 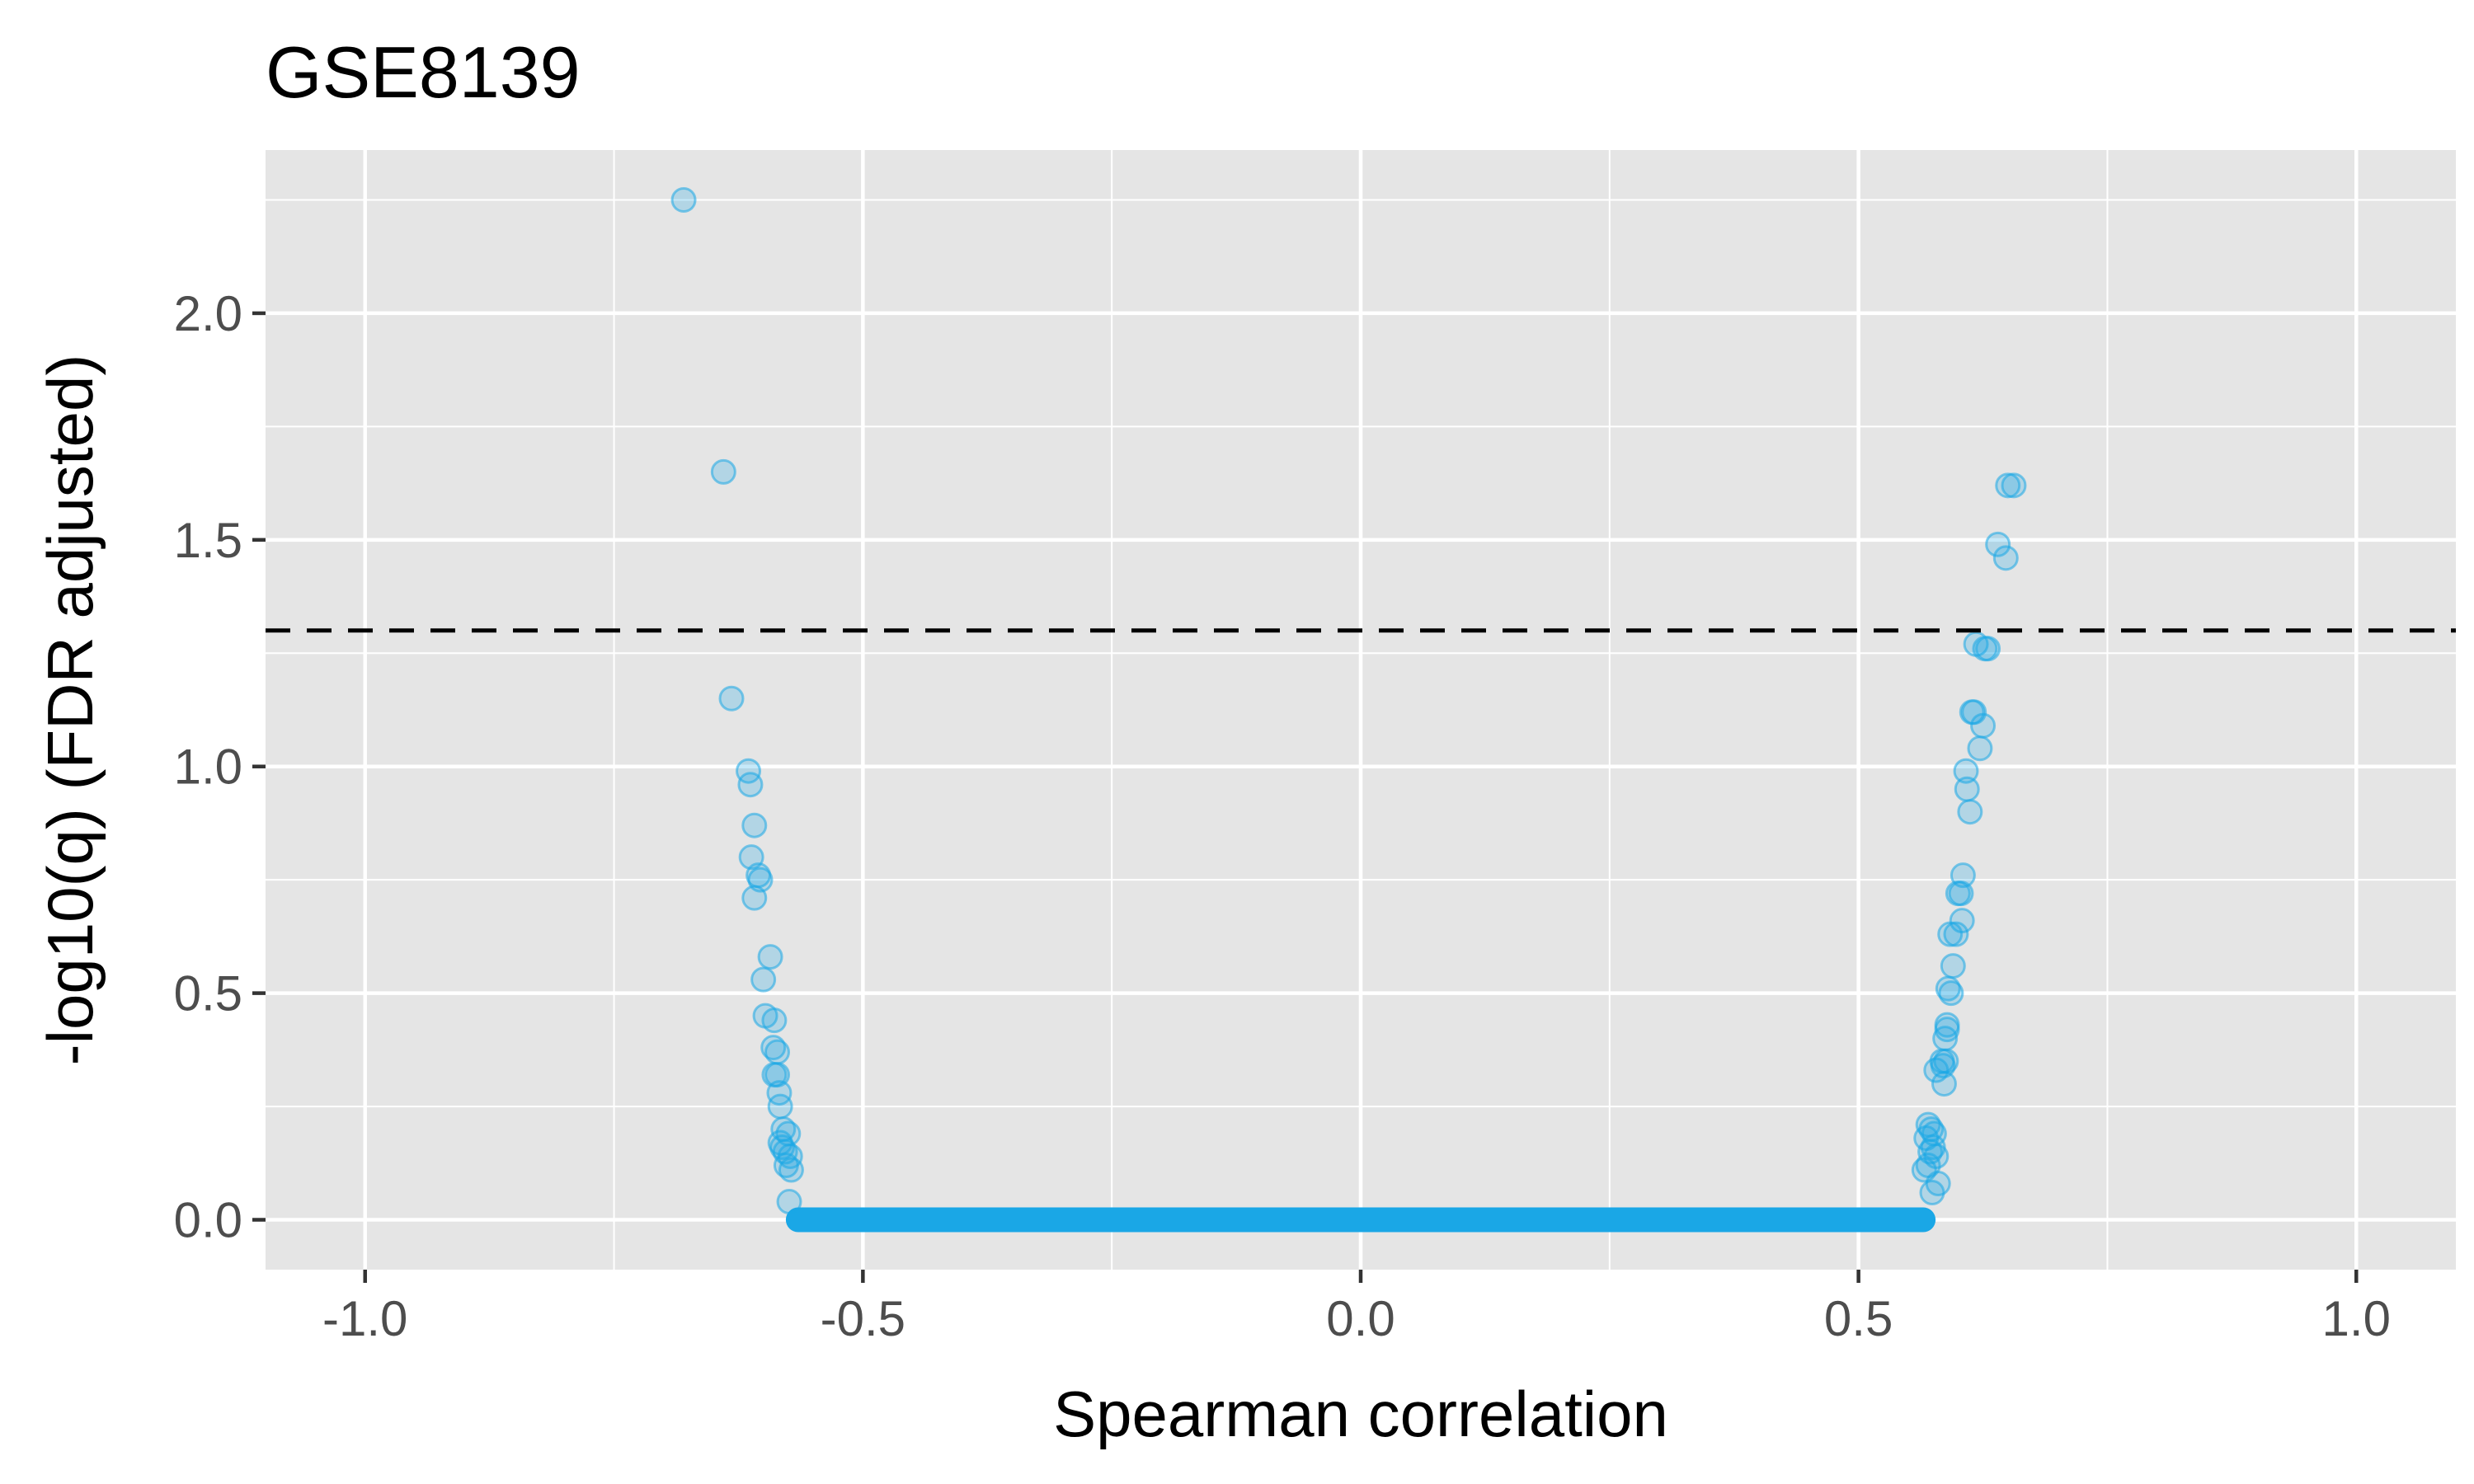 I want to click on y-tick-label: 2.0, so click(x=208, y=313).